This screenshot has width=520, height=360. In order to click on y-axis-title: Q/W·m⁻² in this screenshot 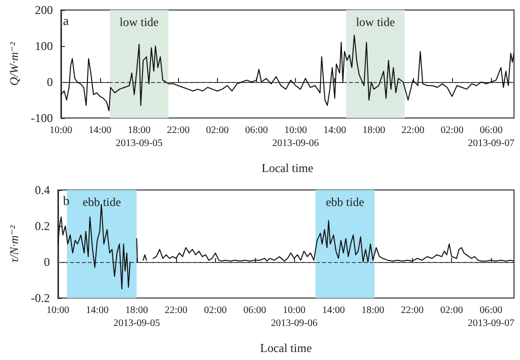, I will do `click(14, 64)`.